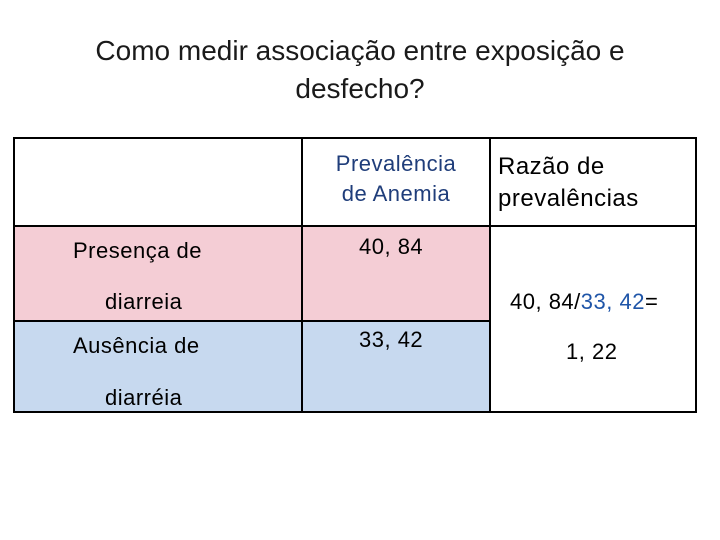  I want to click on ratio-denominator: 33, 42, so click(612, 301).